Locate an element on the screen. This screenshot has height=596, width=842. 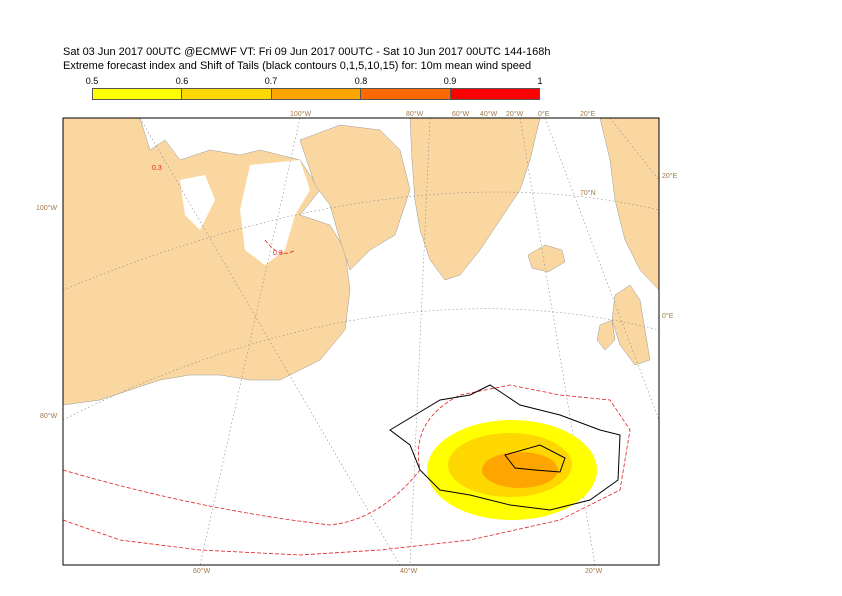
side-label-left-0: 100°W is located at coordinates (46, 208).